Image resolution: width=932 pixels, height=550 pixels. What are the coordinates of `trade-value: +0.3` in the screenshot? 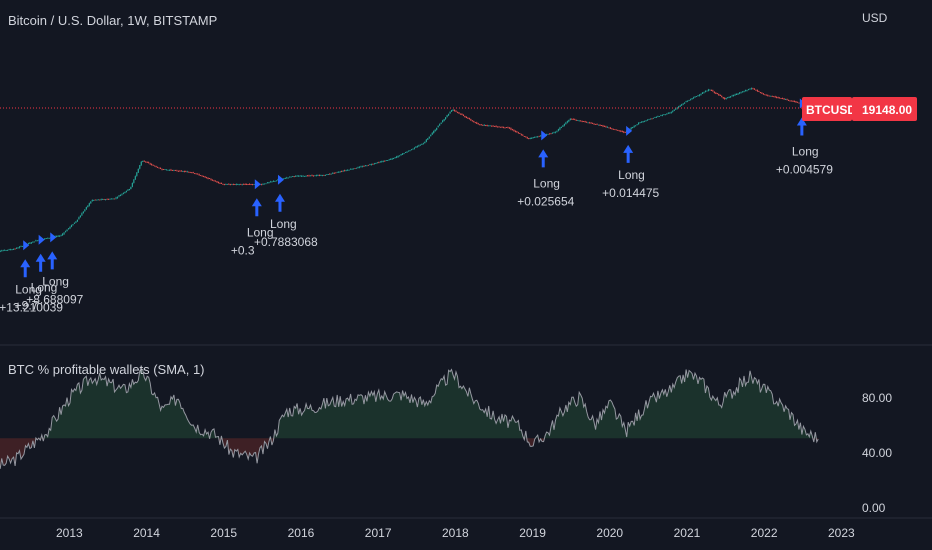 It's located at (243, 250).